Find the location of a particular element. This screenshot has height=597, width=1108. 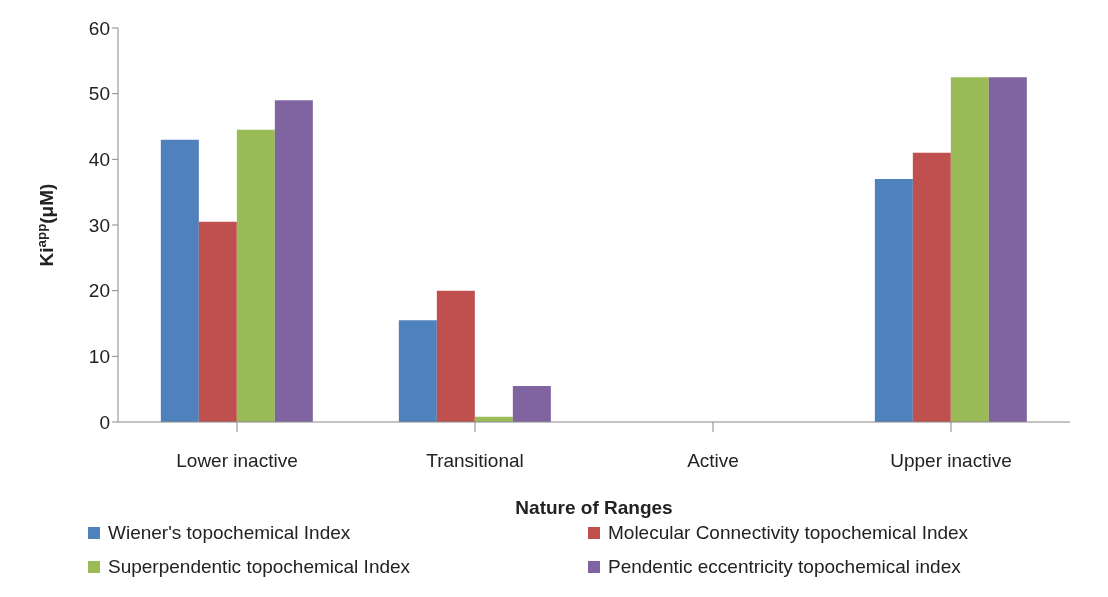

y-tick-label: 40 is located at coordinates (99, 160).